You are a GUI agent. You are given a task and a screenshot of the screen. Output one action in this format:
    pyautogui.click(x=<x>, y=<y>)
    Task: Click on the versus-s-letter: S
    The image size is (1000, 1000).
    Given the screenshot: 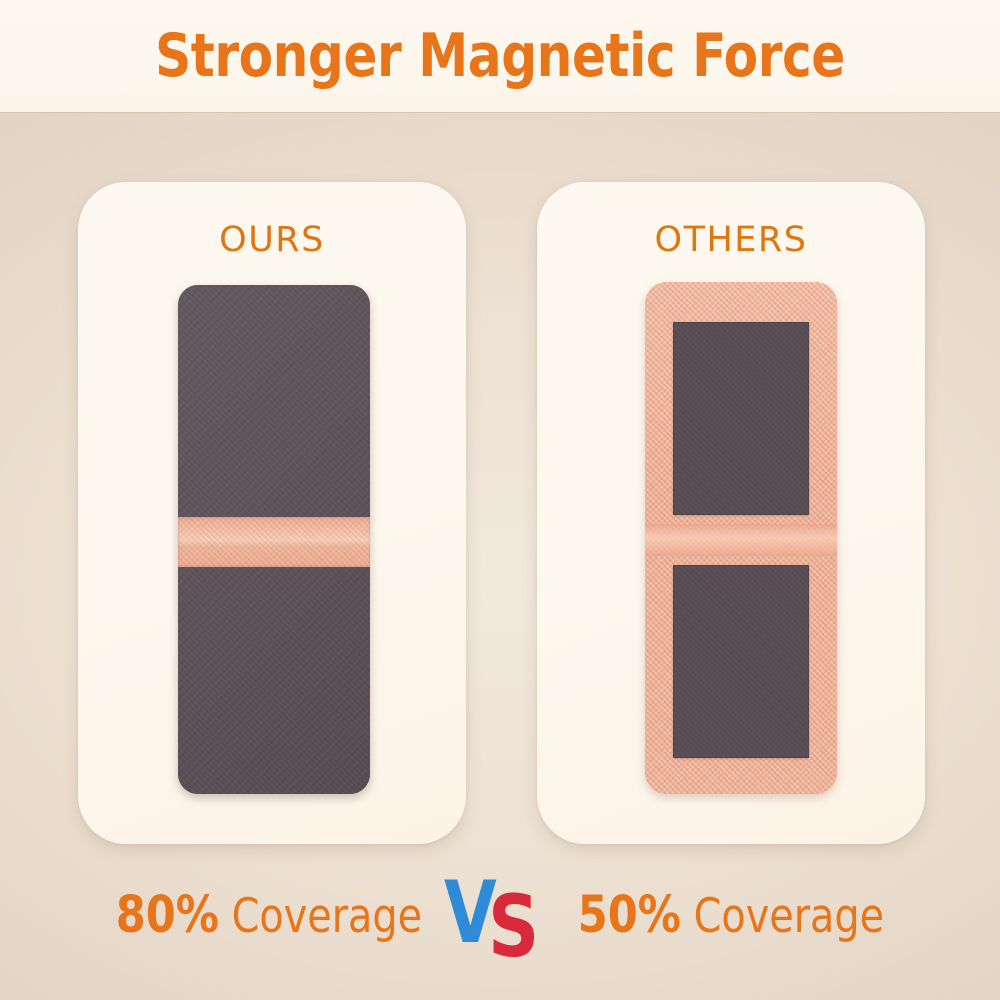 What is the action you would take?
    pyautogui.click(x=514, y=926)
    